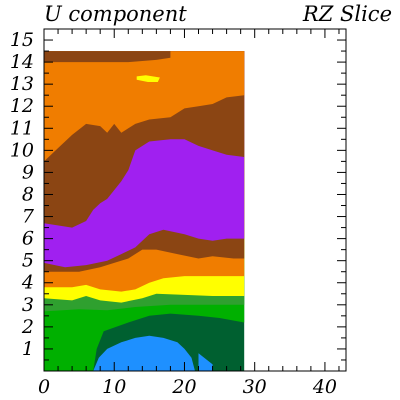 This screenshot has width=400, height=400. What do you see at coordinates (22, 84) in the screenshot?
I see `y-tick-label: 13` at bounding box center [22, 84].